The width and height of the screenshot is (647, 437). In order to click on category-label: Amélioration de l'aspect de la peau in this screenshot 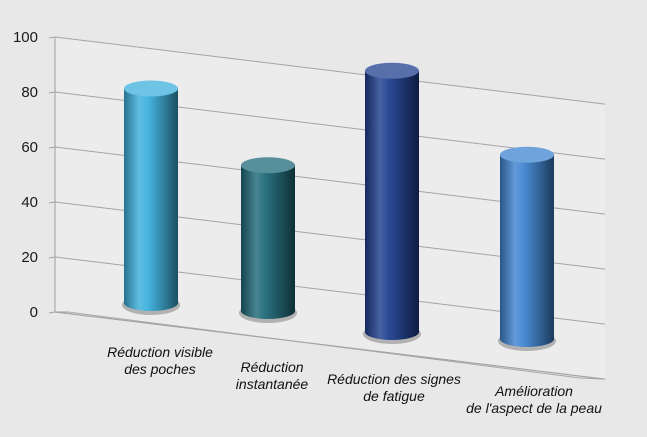, I will do `click(534, 399)`.